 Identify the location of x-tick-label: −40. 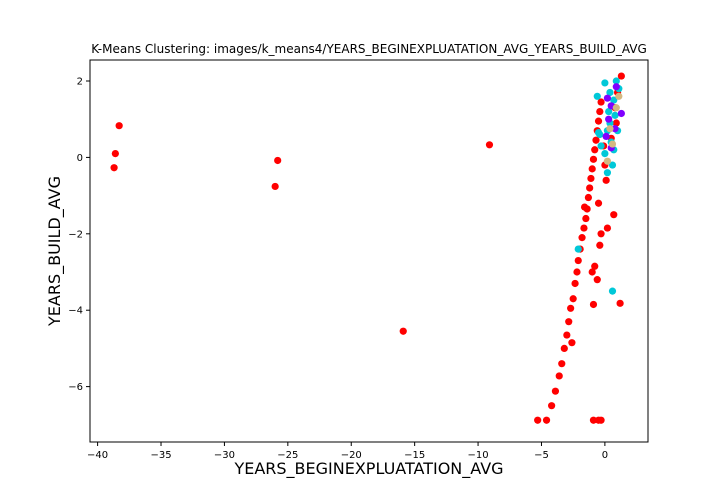
(97, 455).